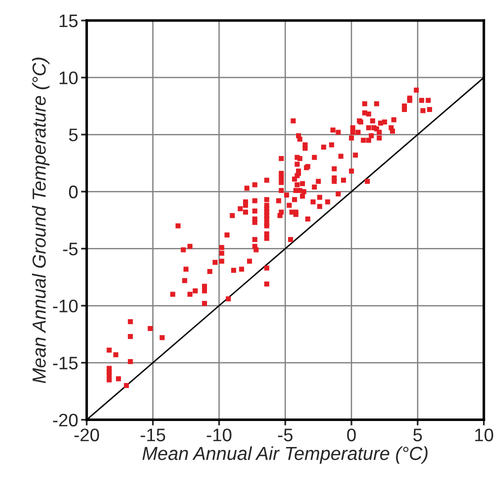 This screenshot has width=504, height=477. What do you see at coordinates (69, 77) in the screenshot?
I see `y-tick-label: 10` at bounding box center [69, 77].